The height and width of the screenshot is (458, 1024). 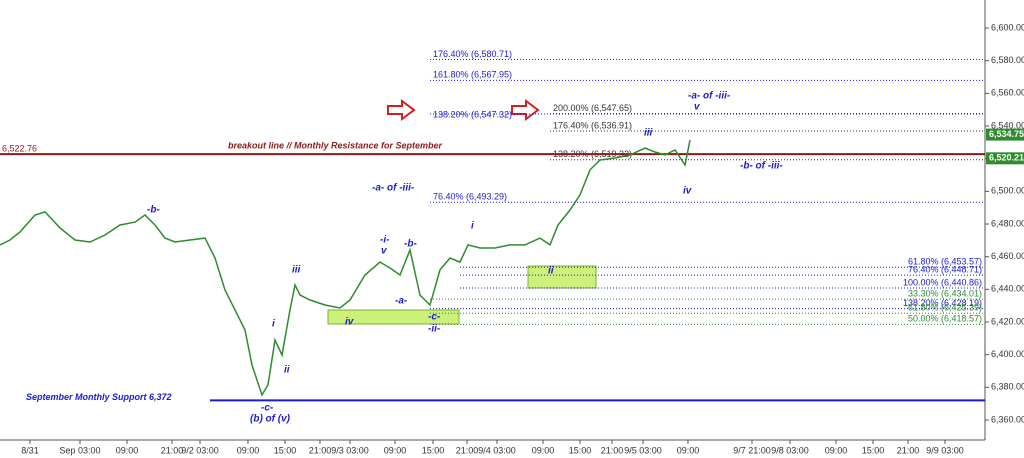 What do you see at coordinates (1007, 27) in the screenshot?
I see `y-tick-label: 6,600.00` at bounding box center [1007, 27].